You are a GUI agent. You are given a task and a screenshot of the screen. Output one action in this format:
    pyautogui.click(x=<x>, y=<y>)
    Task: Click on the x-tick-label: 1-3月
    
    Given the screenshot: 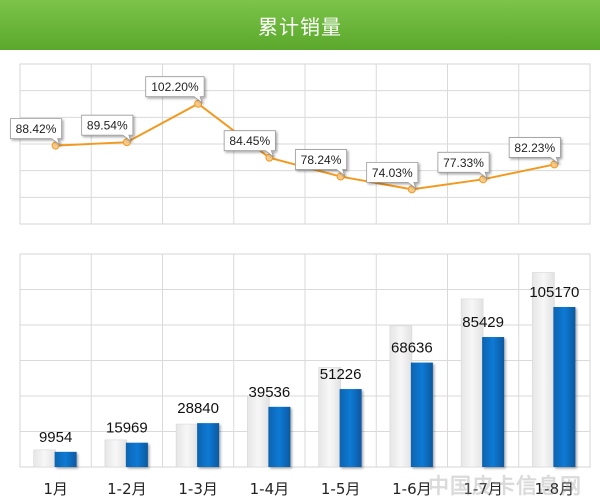 What is the action you would take?
    pyautogui.click(x=198, y=489)
    